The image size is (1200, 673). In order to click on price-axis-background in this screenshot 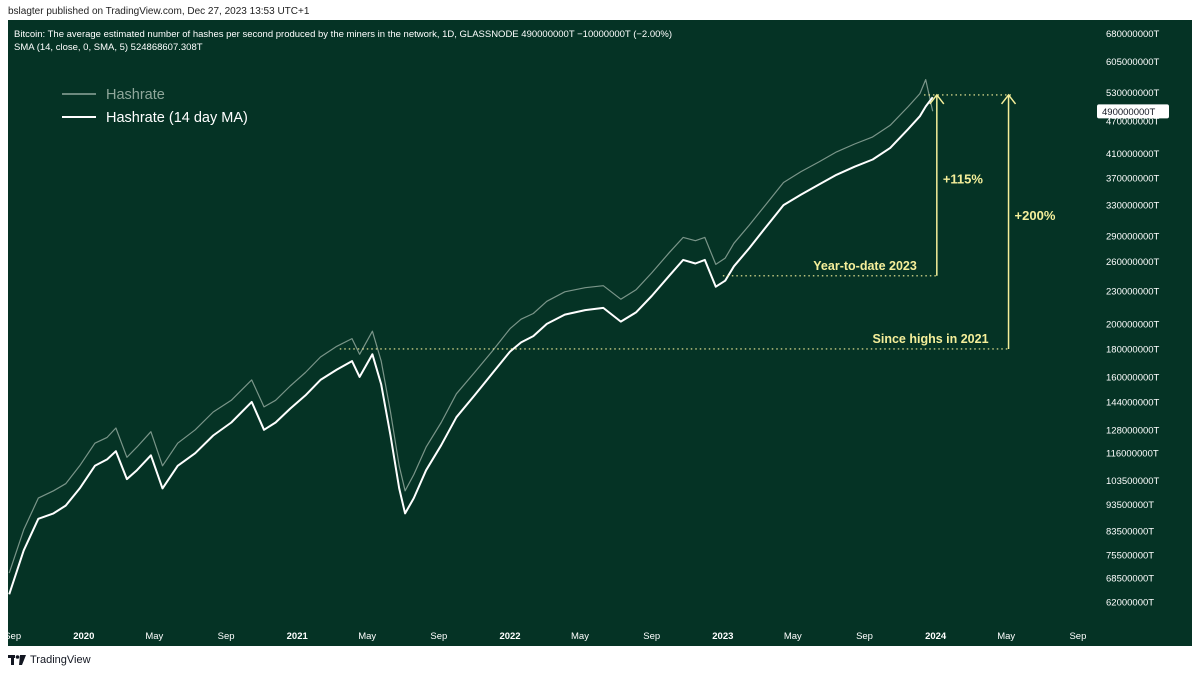, I will do `click(1144, 323)`.